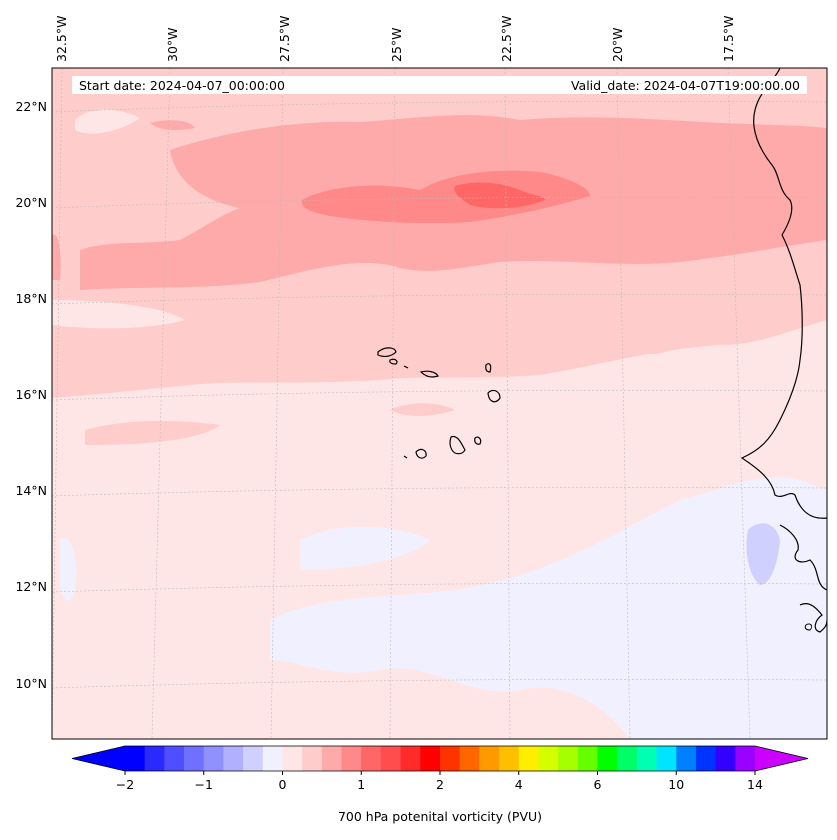 This screenshot has height=840, width=837. I want to click on latitude-labels: 22°N 20°N 18°N 16°N 14°N 12°N 10°N, so click(31, 395).